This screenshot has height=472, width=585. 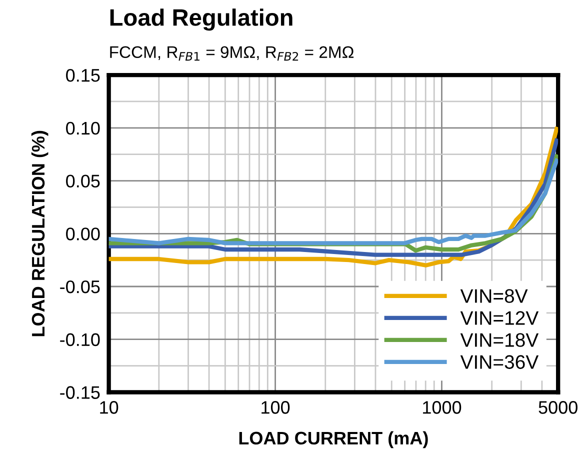 What do you see at coordinates (333, 439) in the screenshot?
I see `x-axis-title: LOAD CURRENT (mA)` at bounding box center [333, 439].